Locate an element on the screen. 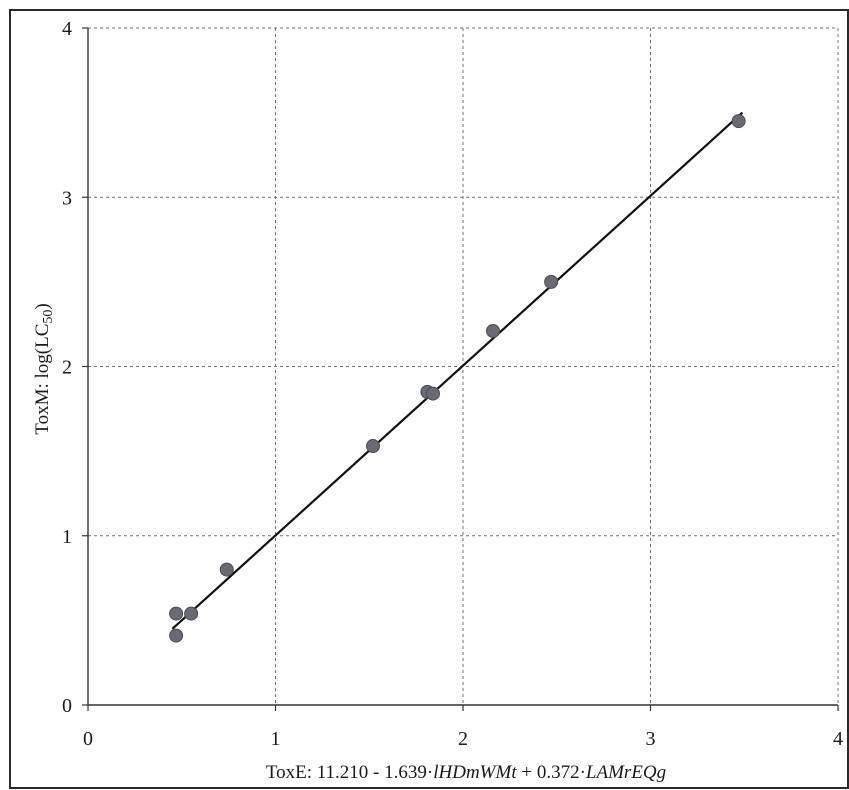 This screenshot has height=790, width=849. x-tick-label: 4 is located at coordinates (838, 739).